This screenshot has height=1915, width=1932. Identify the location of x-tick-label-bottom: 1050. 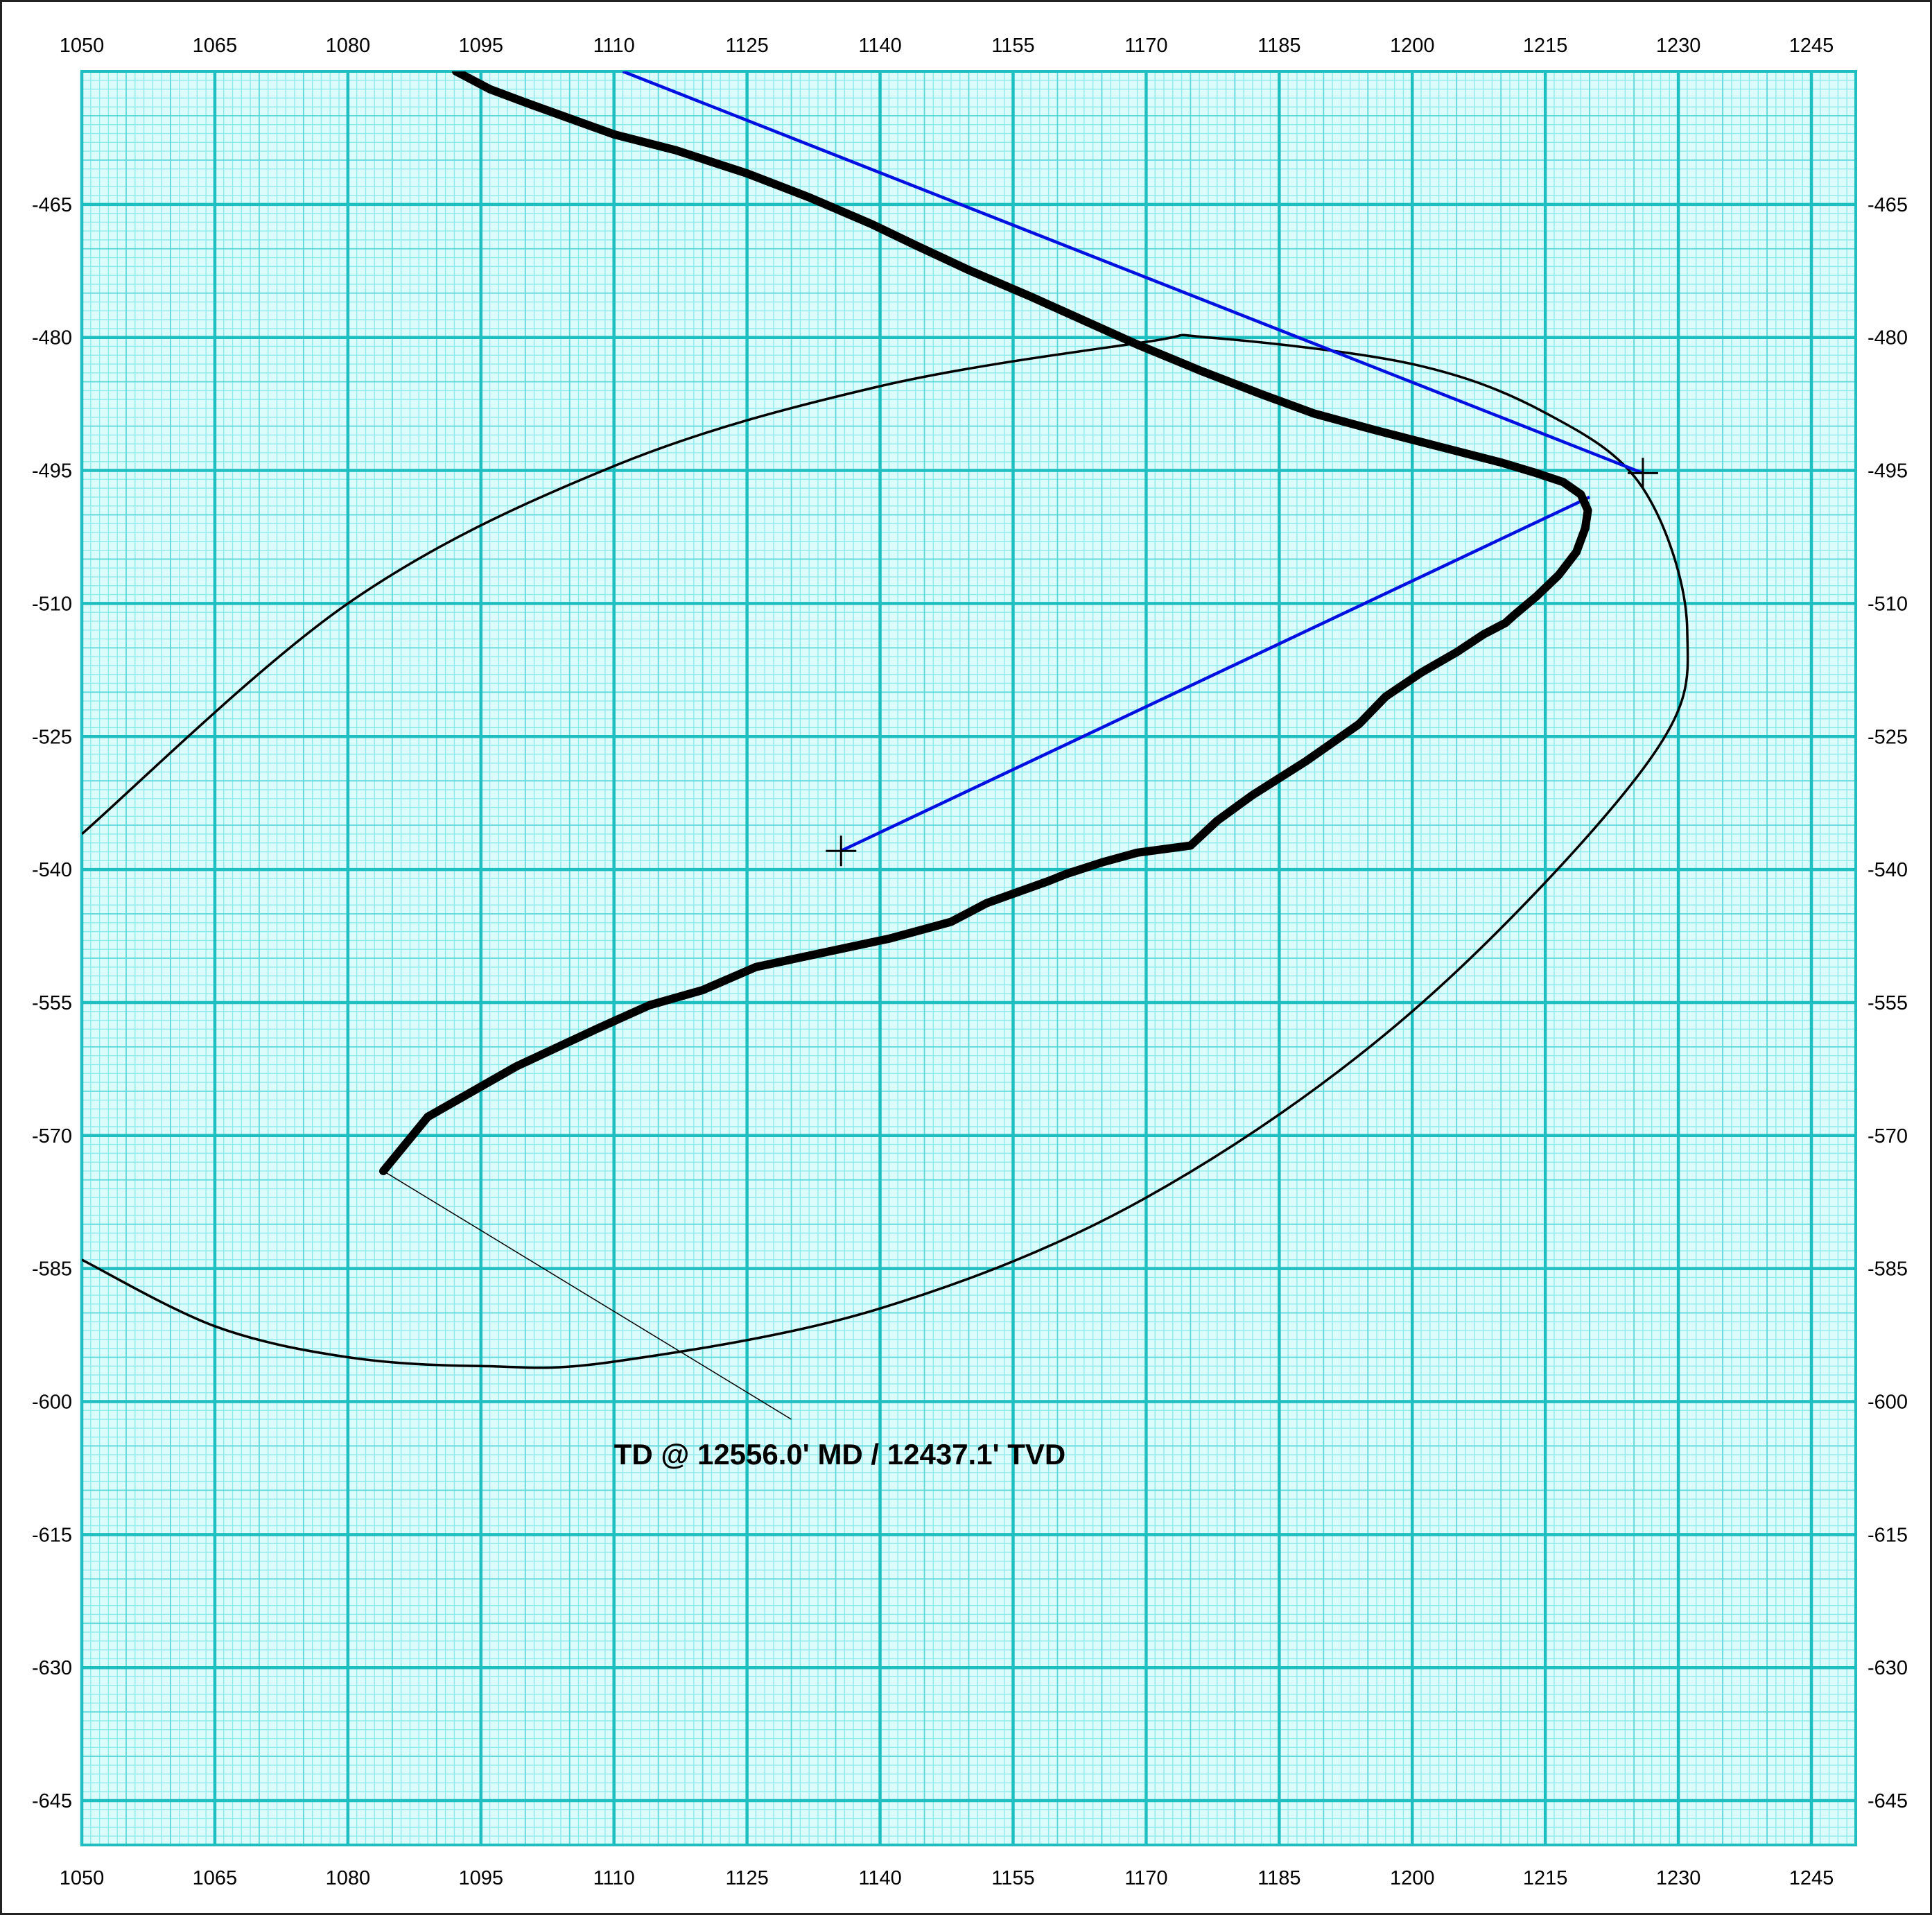
(82, 1878).